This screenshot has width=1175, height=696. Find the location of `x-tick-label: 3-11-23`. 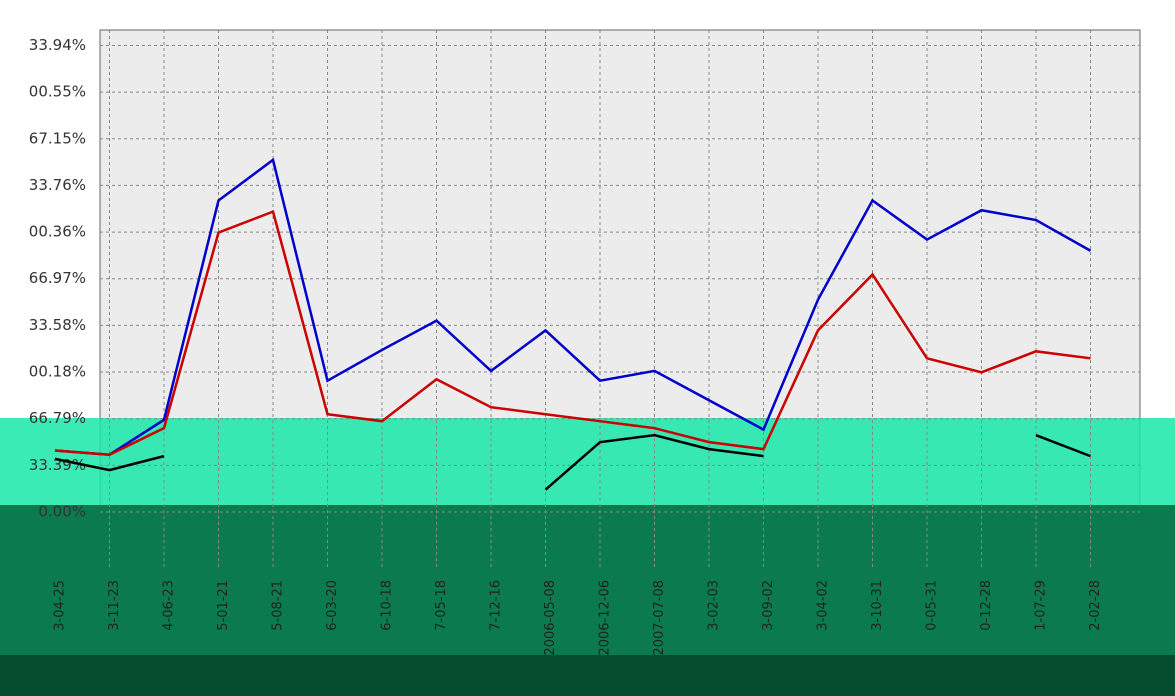

x-tick-label: 3-11-23 is located at coordinates (114, 605).